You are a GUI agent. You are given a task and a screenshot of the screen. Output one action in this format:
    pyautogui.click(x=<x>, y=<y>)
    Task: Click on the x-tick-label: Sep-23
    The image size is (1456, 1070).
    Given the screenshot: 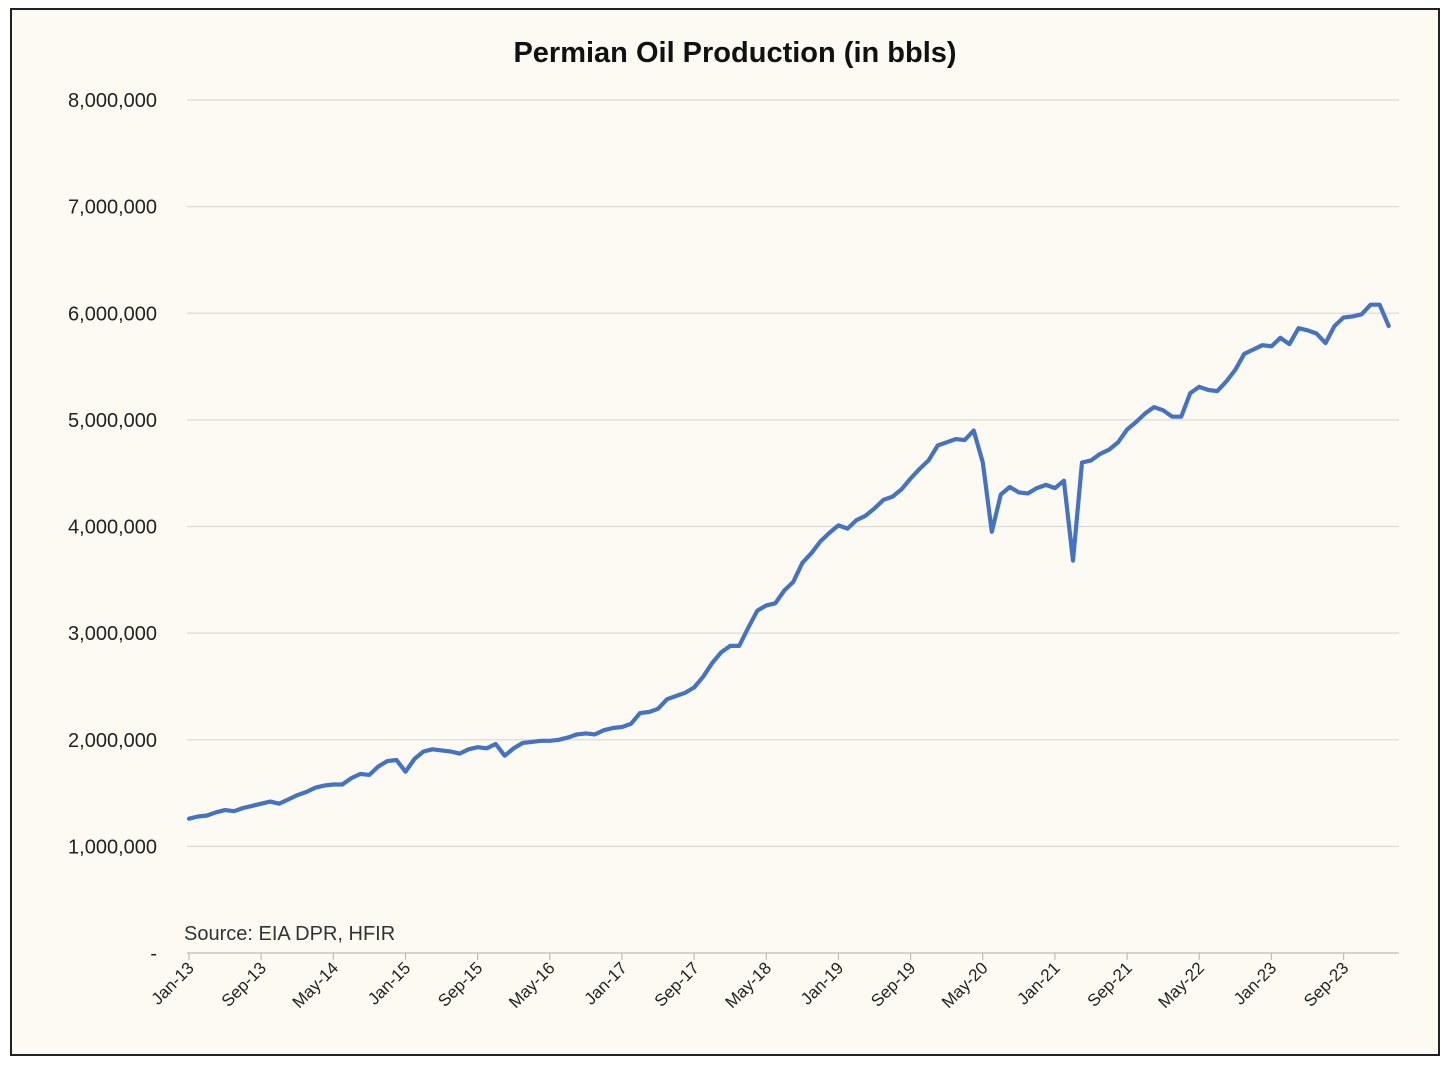 What is the action you would take?
    pyautogui.click(x=1326, y=984)
    